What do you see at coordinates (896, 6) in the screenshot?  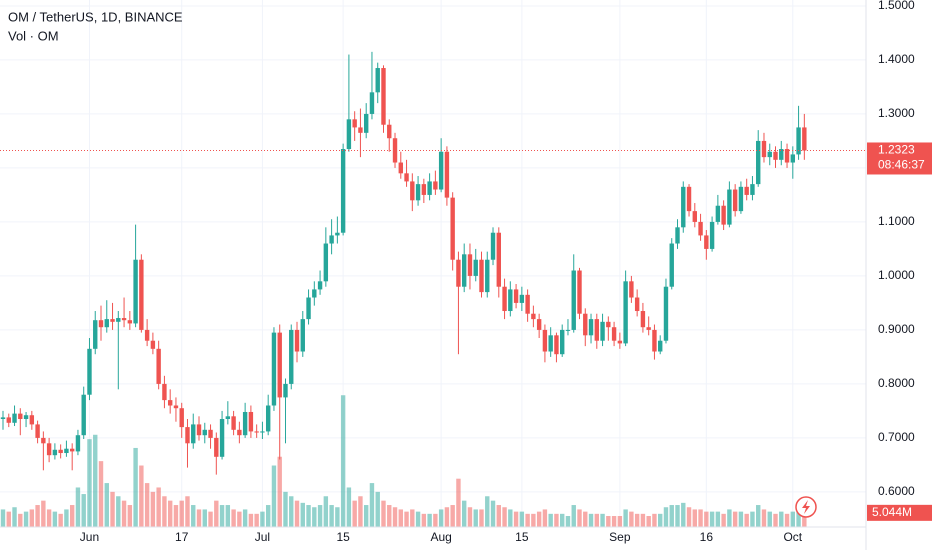 I see `y-tick-label: 1.5000` at bounding box center [896, 6].